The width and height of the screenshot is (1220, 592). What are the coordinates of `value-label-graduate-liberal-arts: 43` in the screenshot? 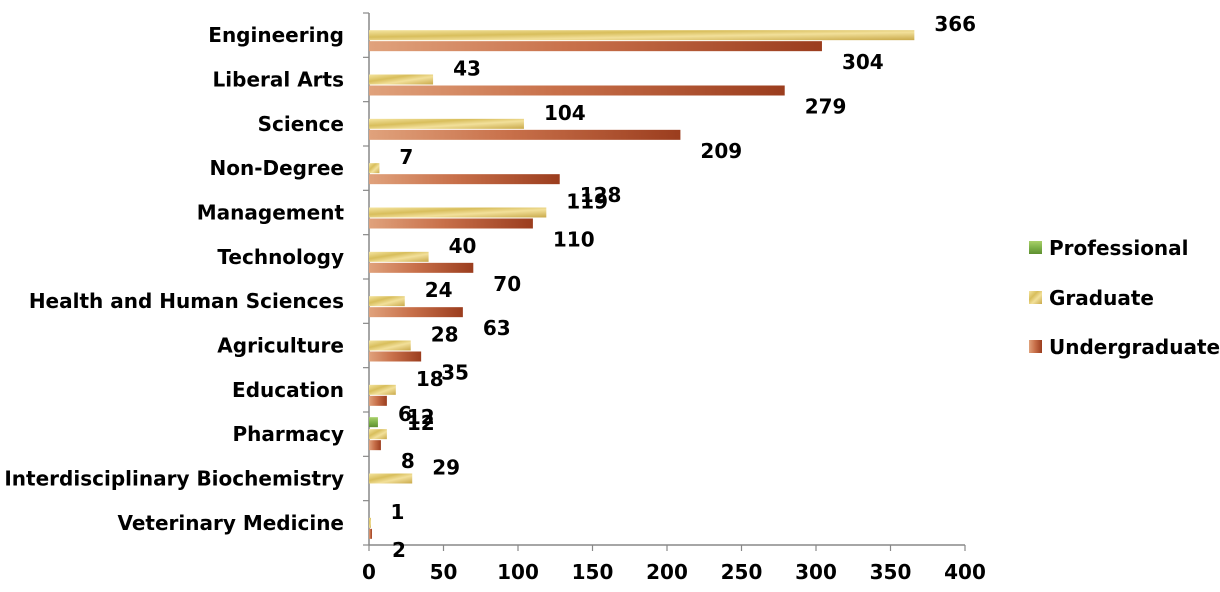 It's located at (467, 69).